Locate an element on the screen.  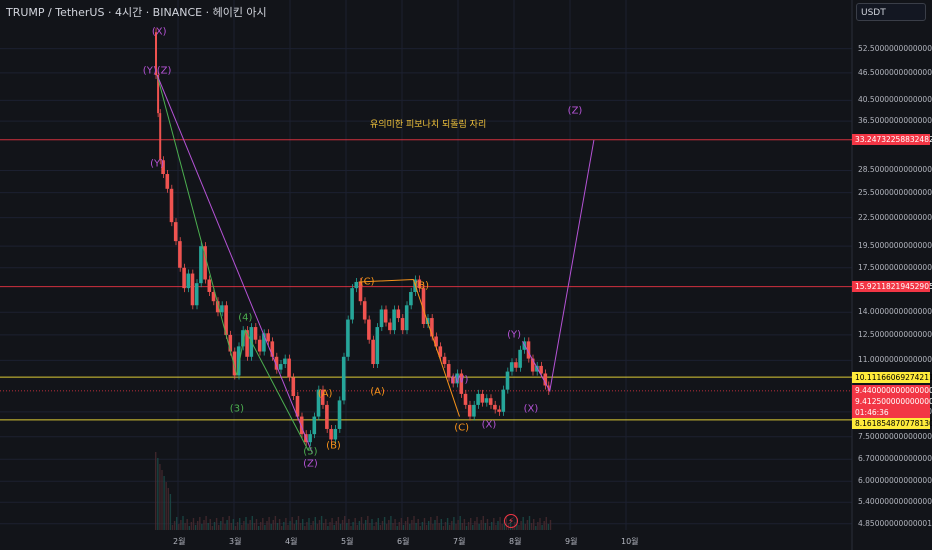
wave-label: (C) is located at coordinates (461, 428).